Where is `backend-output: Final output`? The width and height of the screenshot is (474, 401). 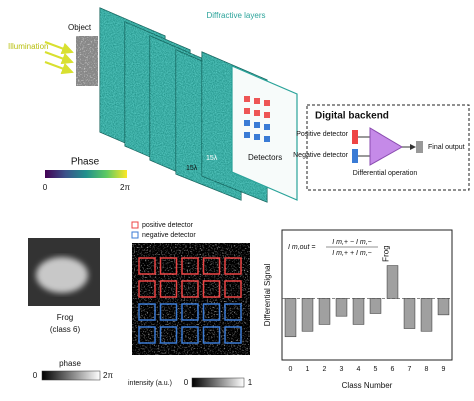 backend-output: Final output is located at coordinates (446, 147).